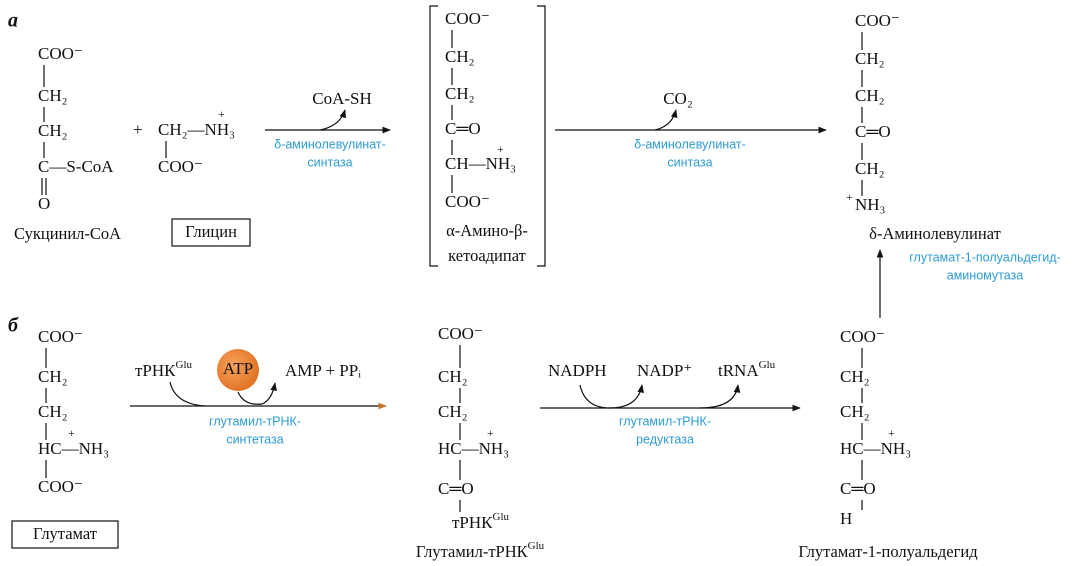 Image resolution: width=1084 pixels, height=566 pixels. What do you see at coordinates (577, 370) in the screenshot?
I see `cofactor: NADPH` at bounding box center [577, 370].